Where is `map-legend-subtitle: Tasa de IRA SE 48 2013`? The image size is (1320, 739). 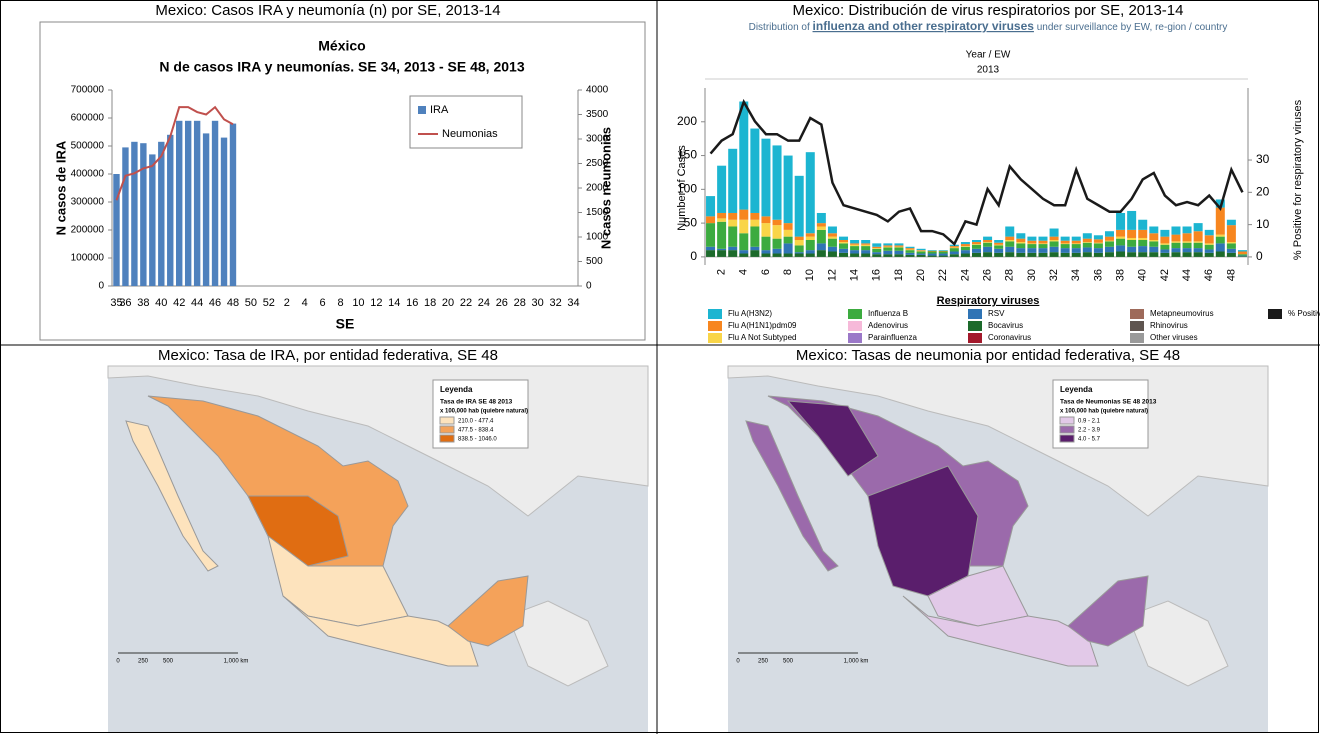 map-legend-subtitle: Tasa de IRA SE 48 2013 is located at coordinates (476, 402).